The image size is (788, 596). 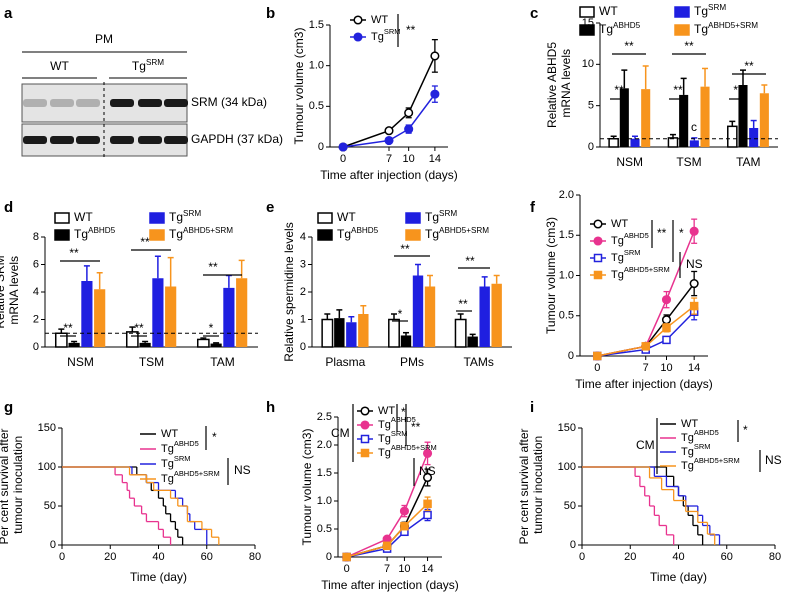 I want to click on band-label: SRM (34 kDa), so click(x=229, y=102).